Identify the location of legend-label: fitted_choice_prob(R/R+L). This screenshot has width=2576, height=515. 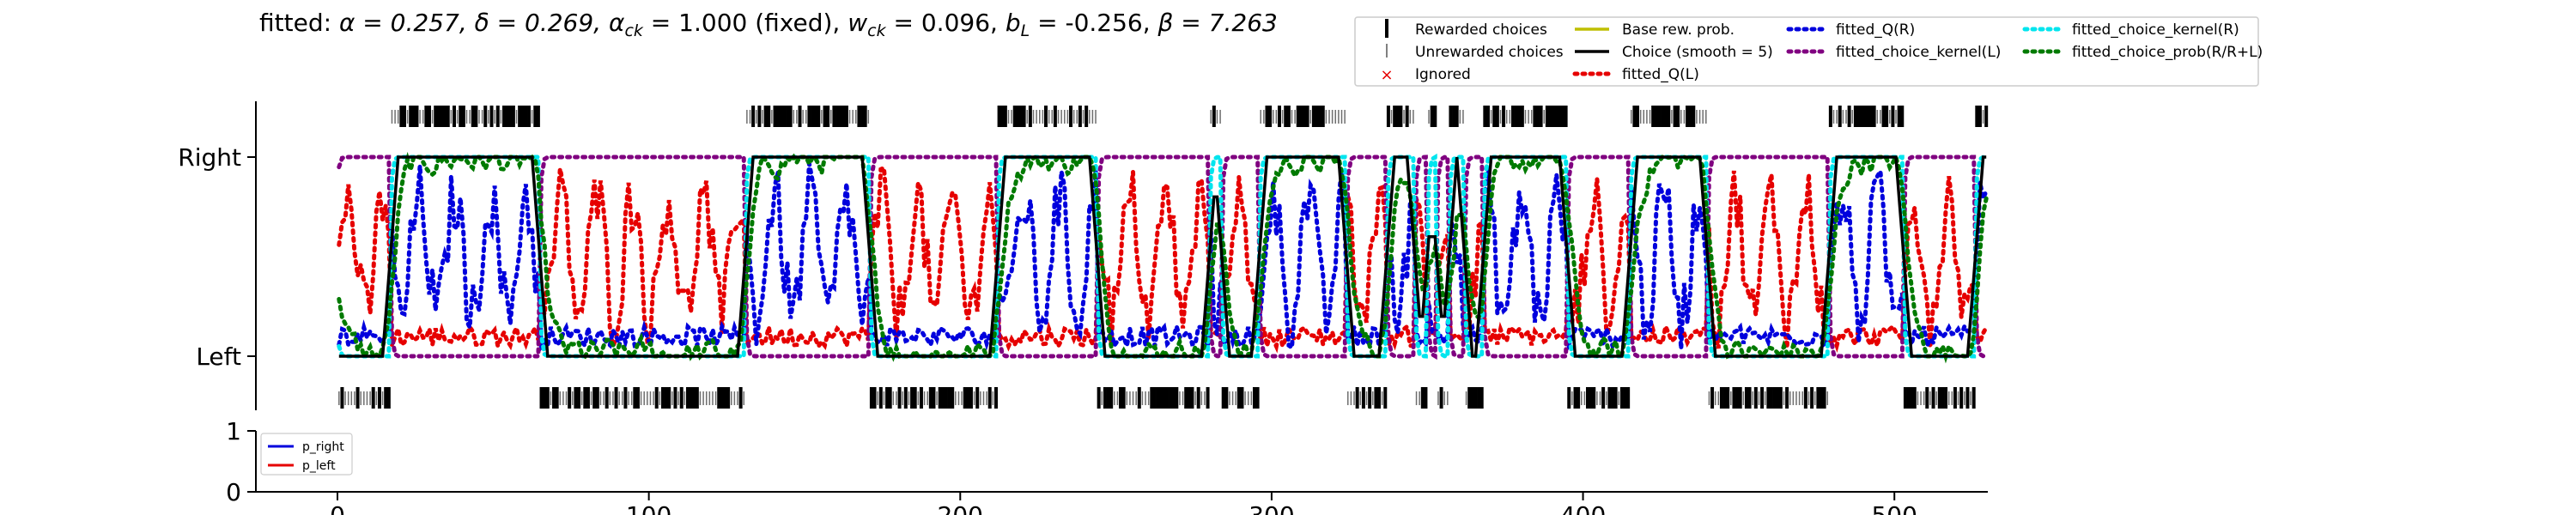
(2167, 52).